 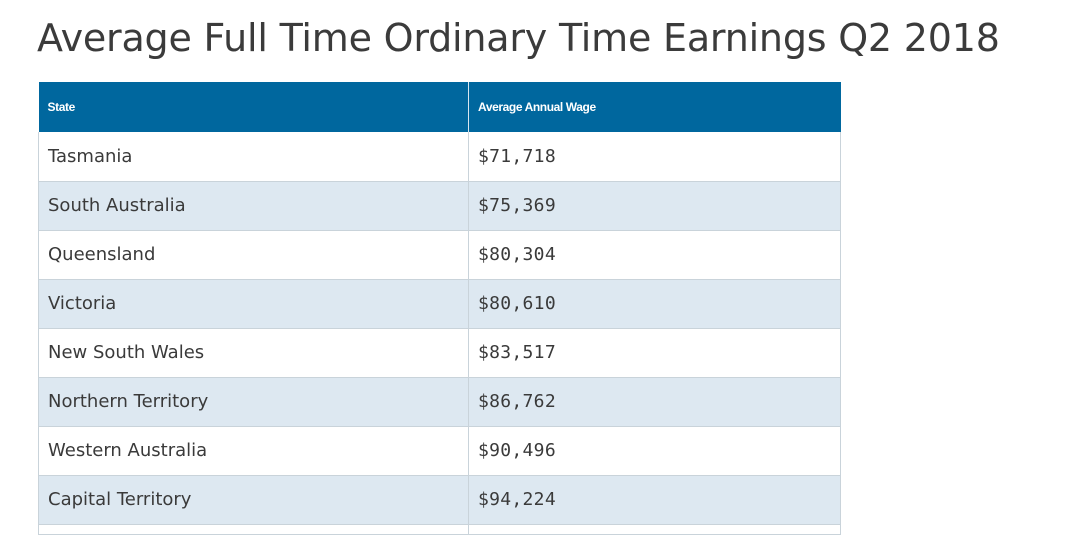 I want to click on wage-cell: $86,762, so click(x=654, y=402).